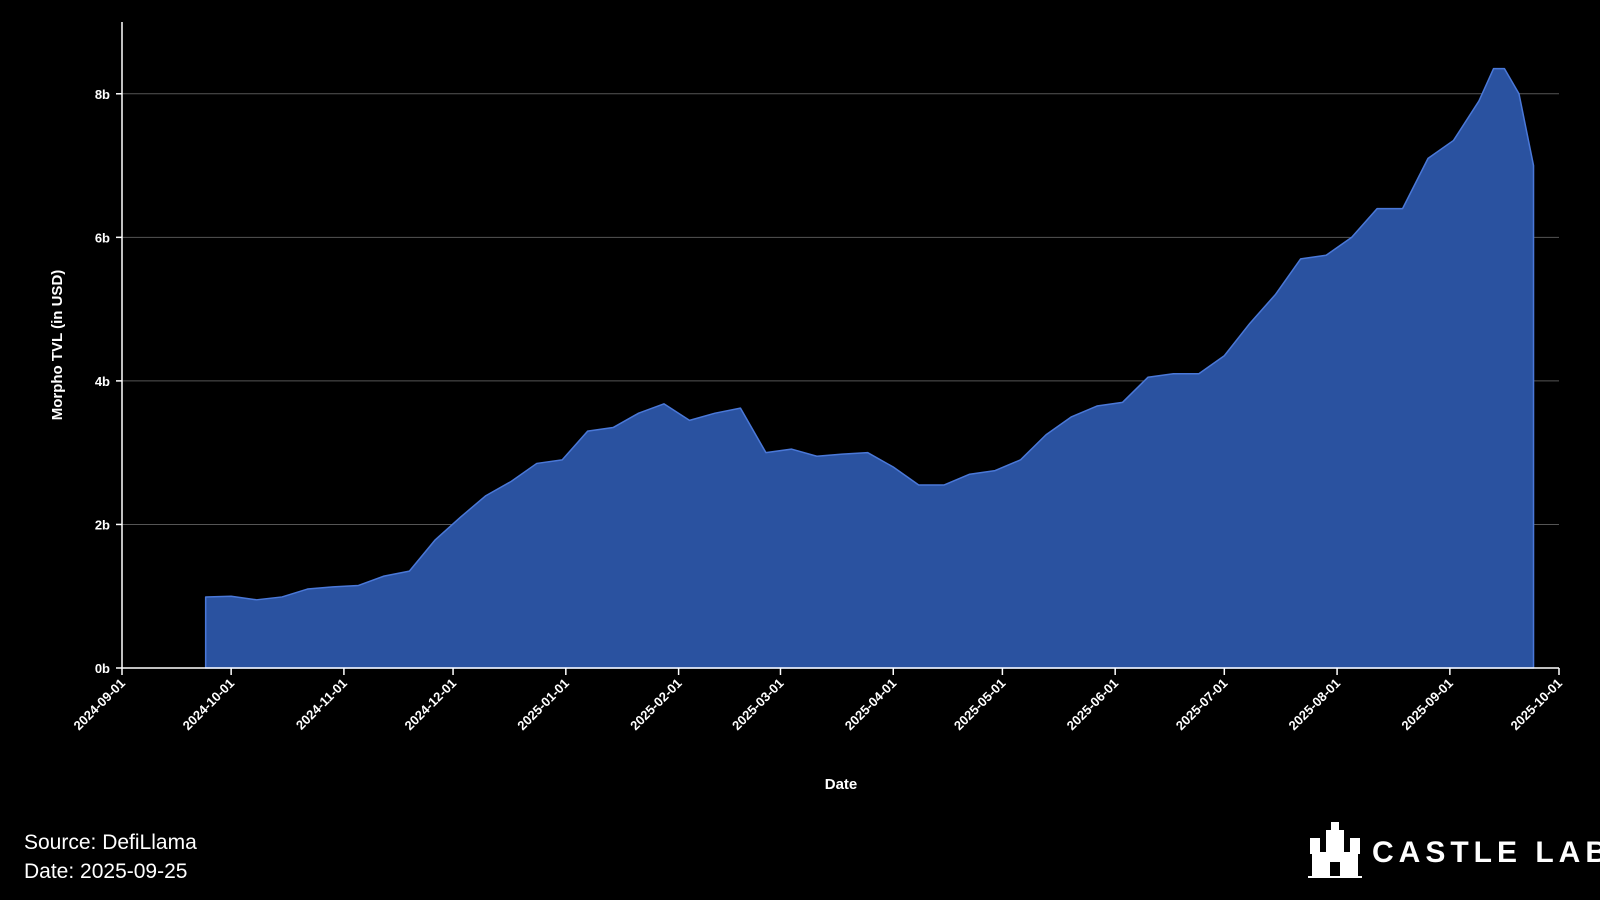 The image size is (1600, 900). Describe the element at coordinates (209, 705) in the screenshot. I see `x-tick-label: 2024-10-01` at that location.